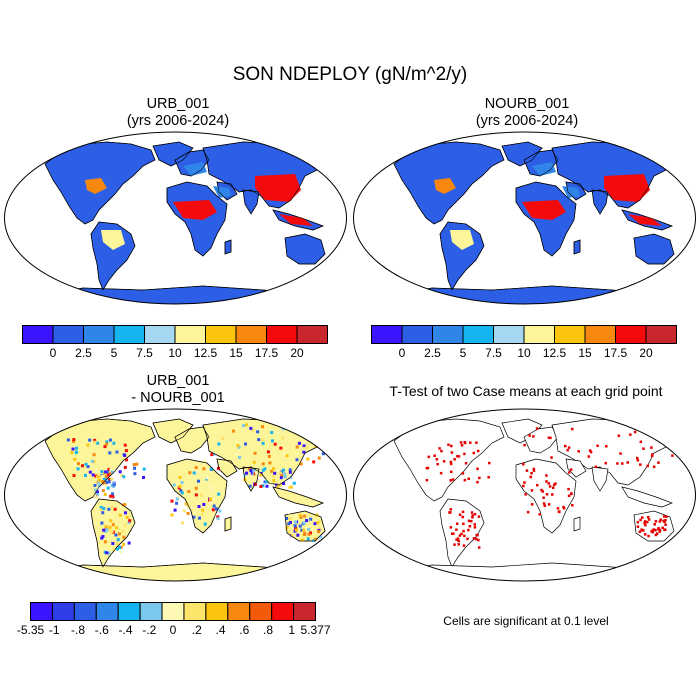 This screenshot has height=700, width=700. I want to click on colorbar-tick-label: 5.377, so click(315, 630).